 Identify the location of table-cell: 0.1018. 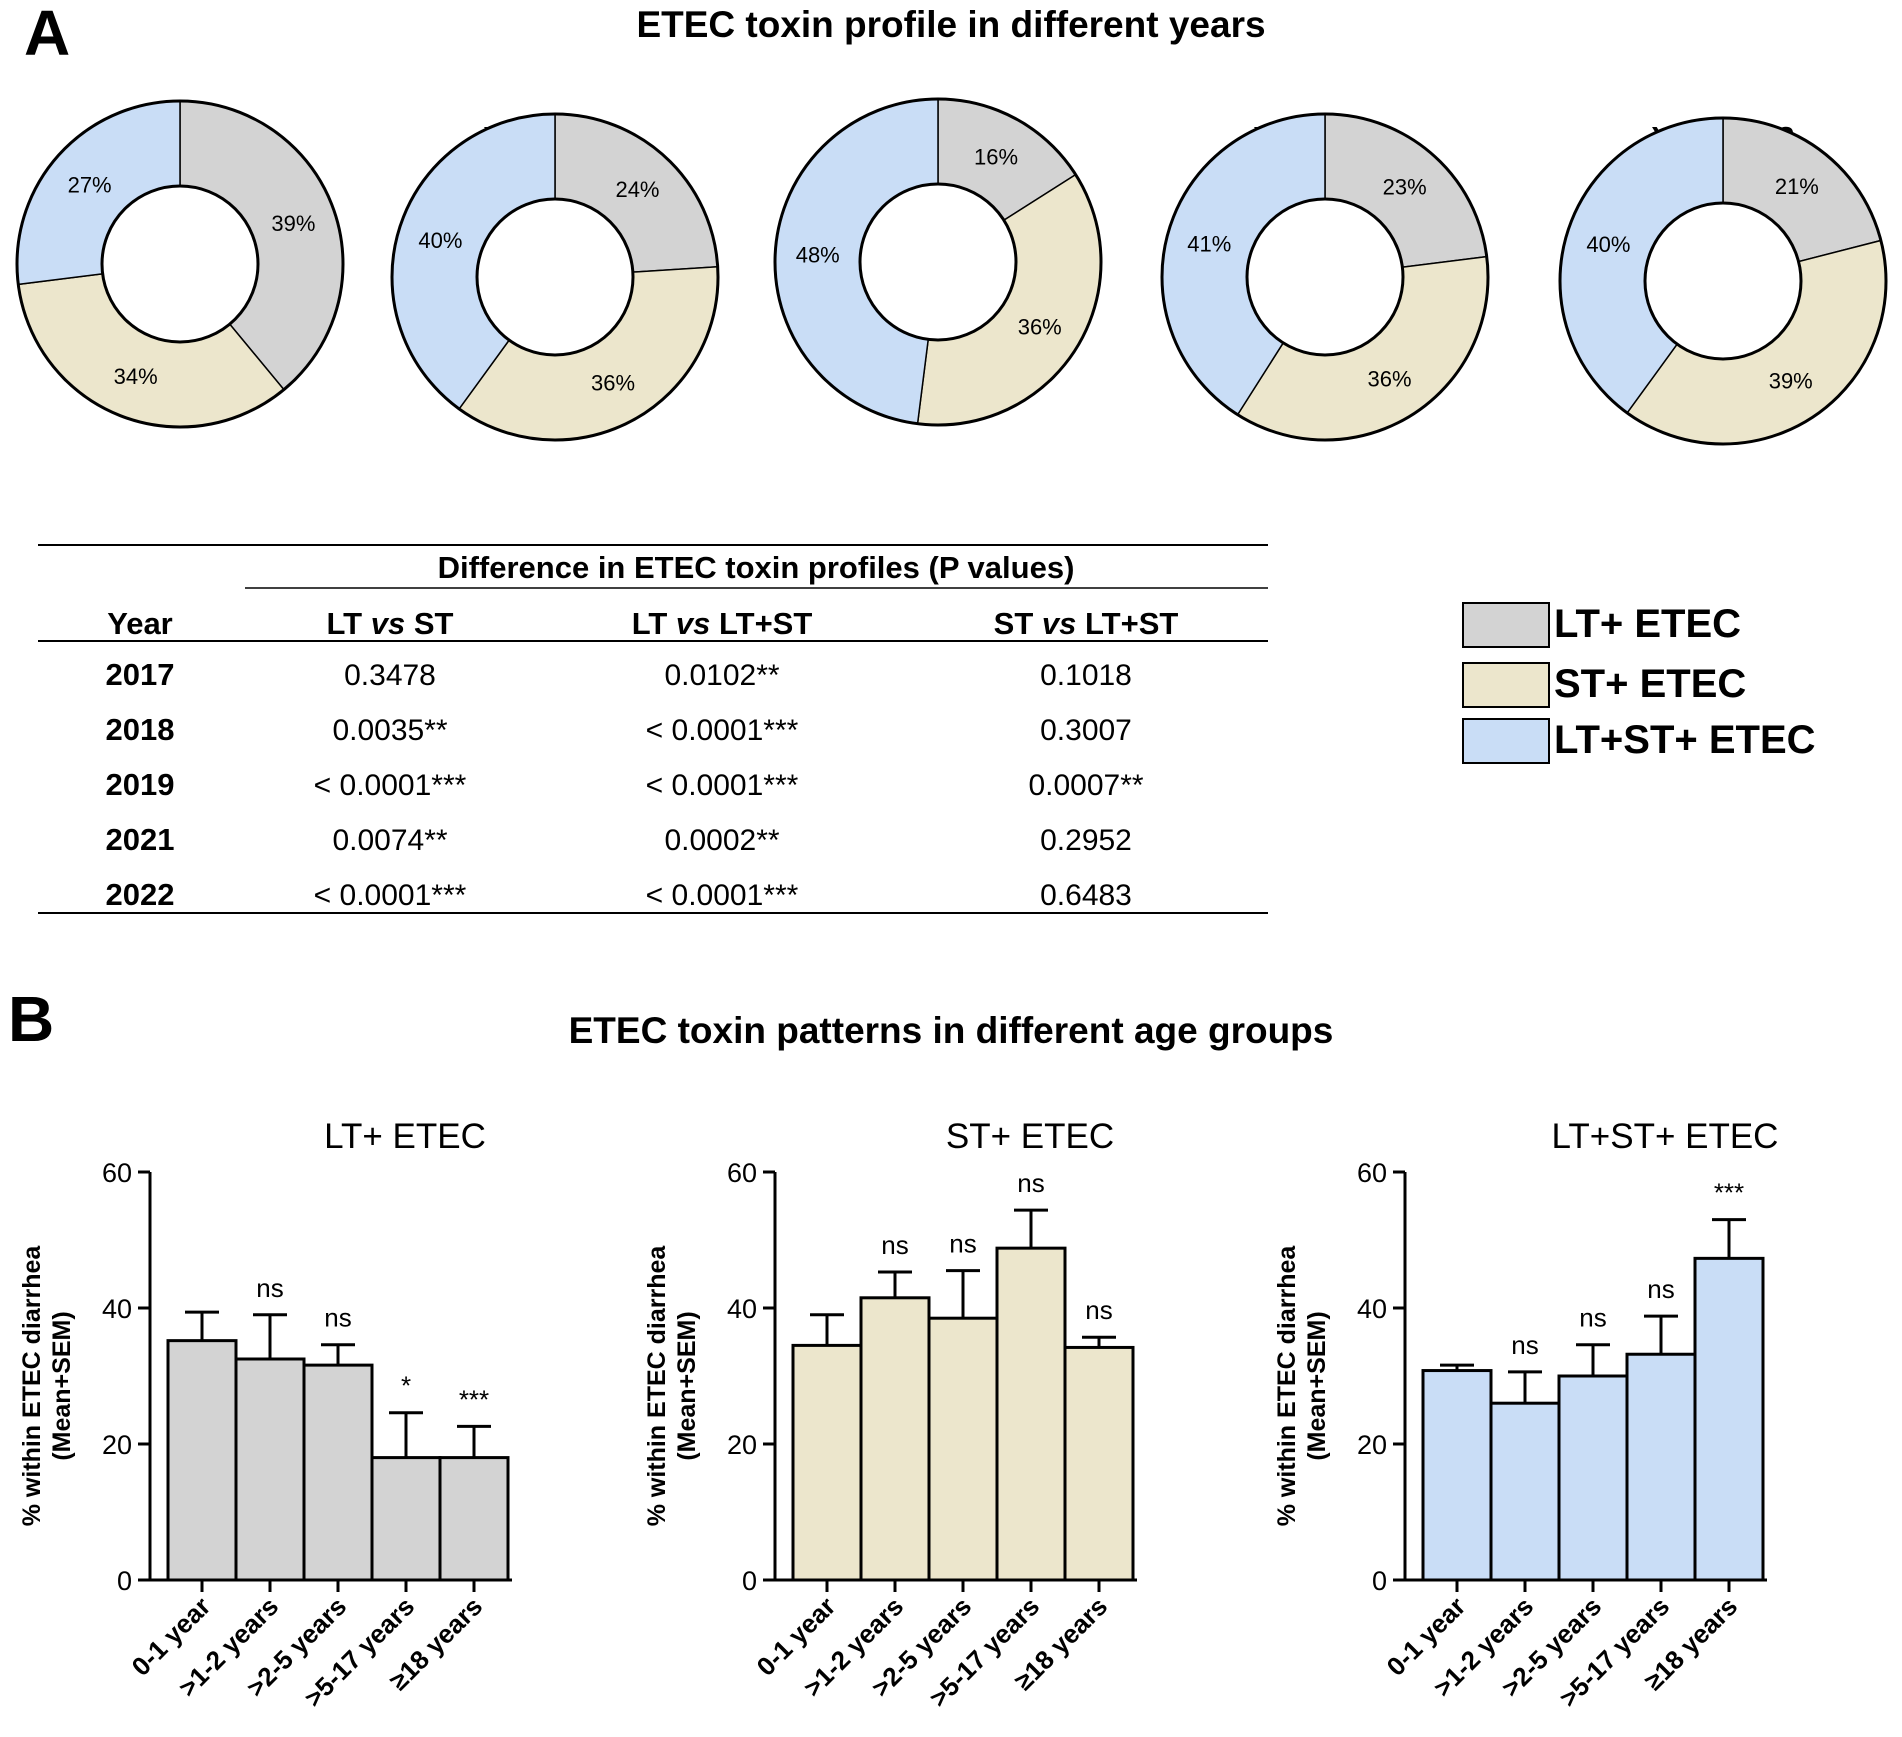
(1086, 675).